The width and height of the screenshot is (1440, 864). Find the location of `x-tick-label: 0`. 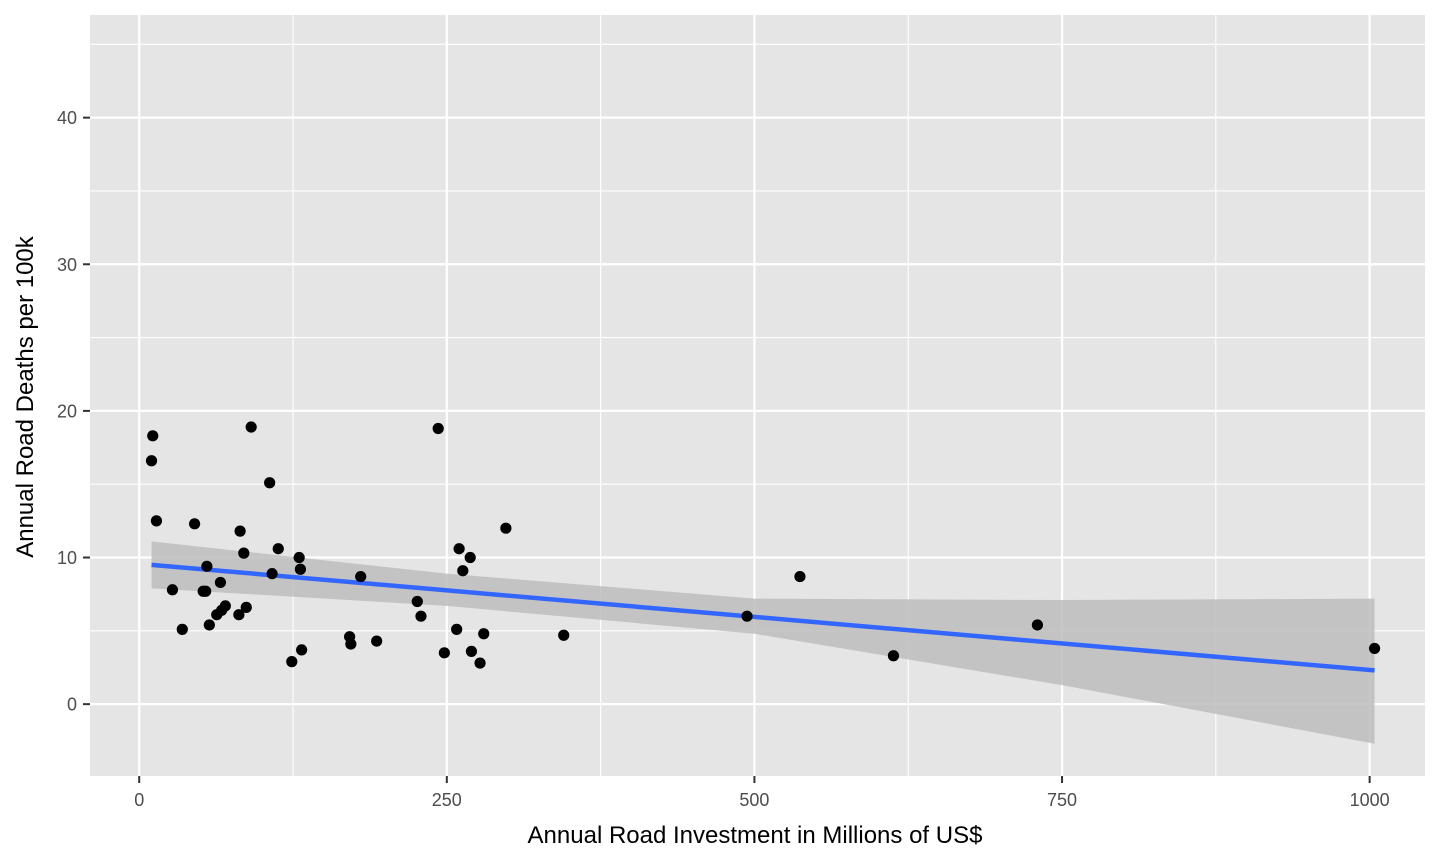

x-tick-label: 0 is located at coordinates (139, 800).